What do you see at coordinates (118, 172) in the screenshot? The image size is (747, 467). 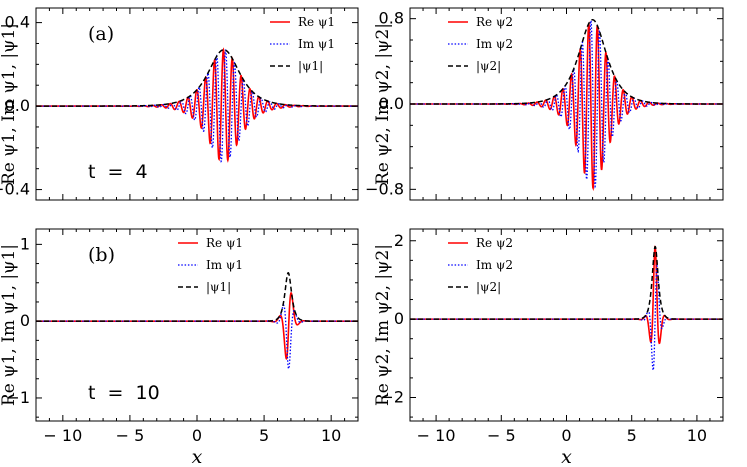 I see `time-label: t = 4` at bounding box center [118, 172].